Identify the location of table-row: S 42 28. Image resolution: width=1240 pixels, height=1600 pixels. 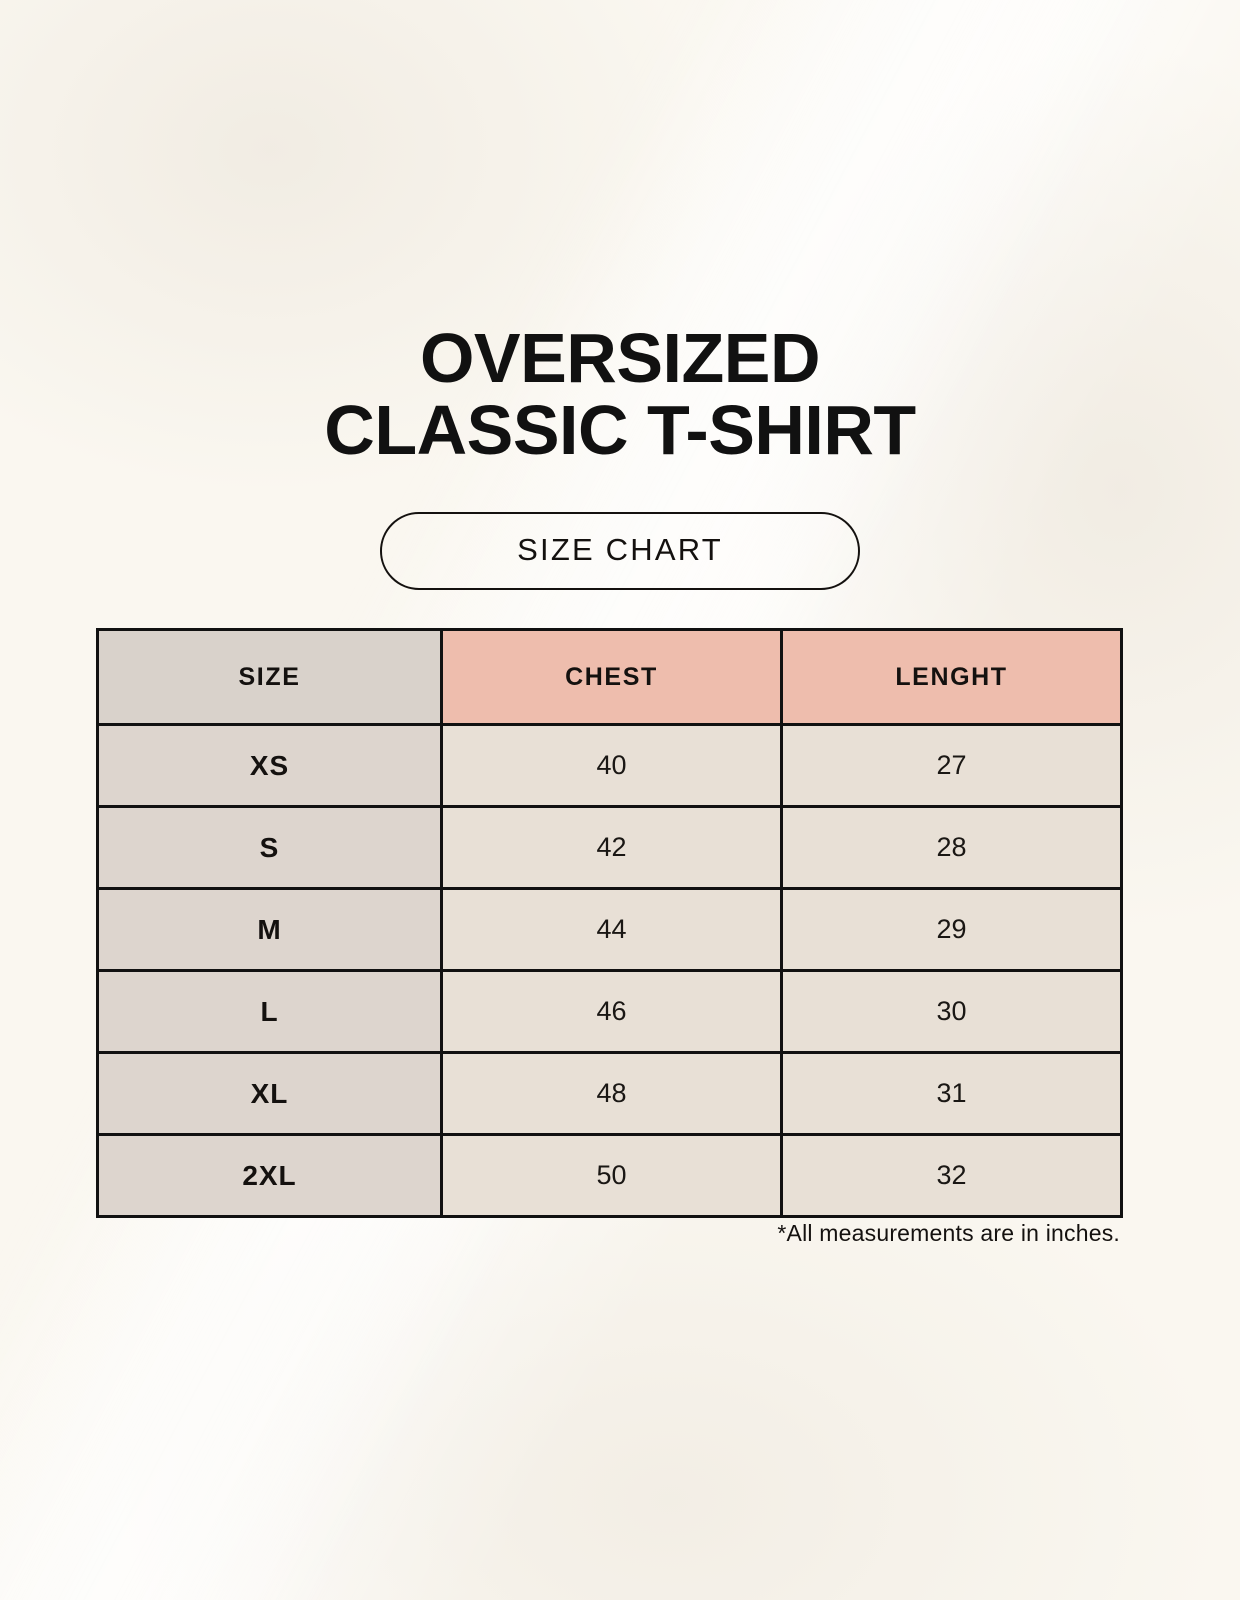
(609, 847).